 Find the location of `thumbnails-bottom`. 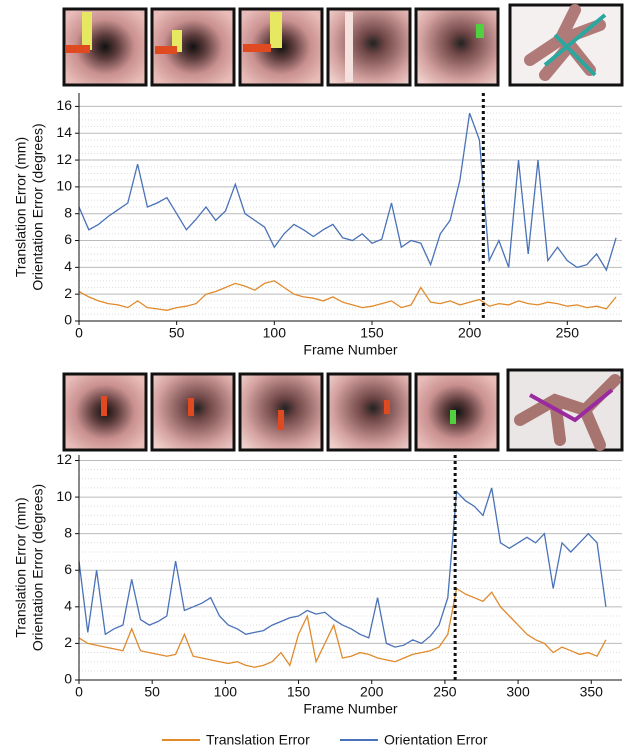

thumbnails-bottom is located at coordinates (343, 410).